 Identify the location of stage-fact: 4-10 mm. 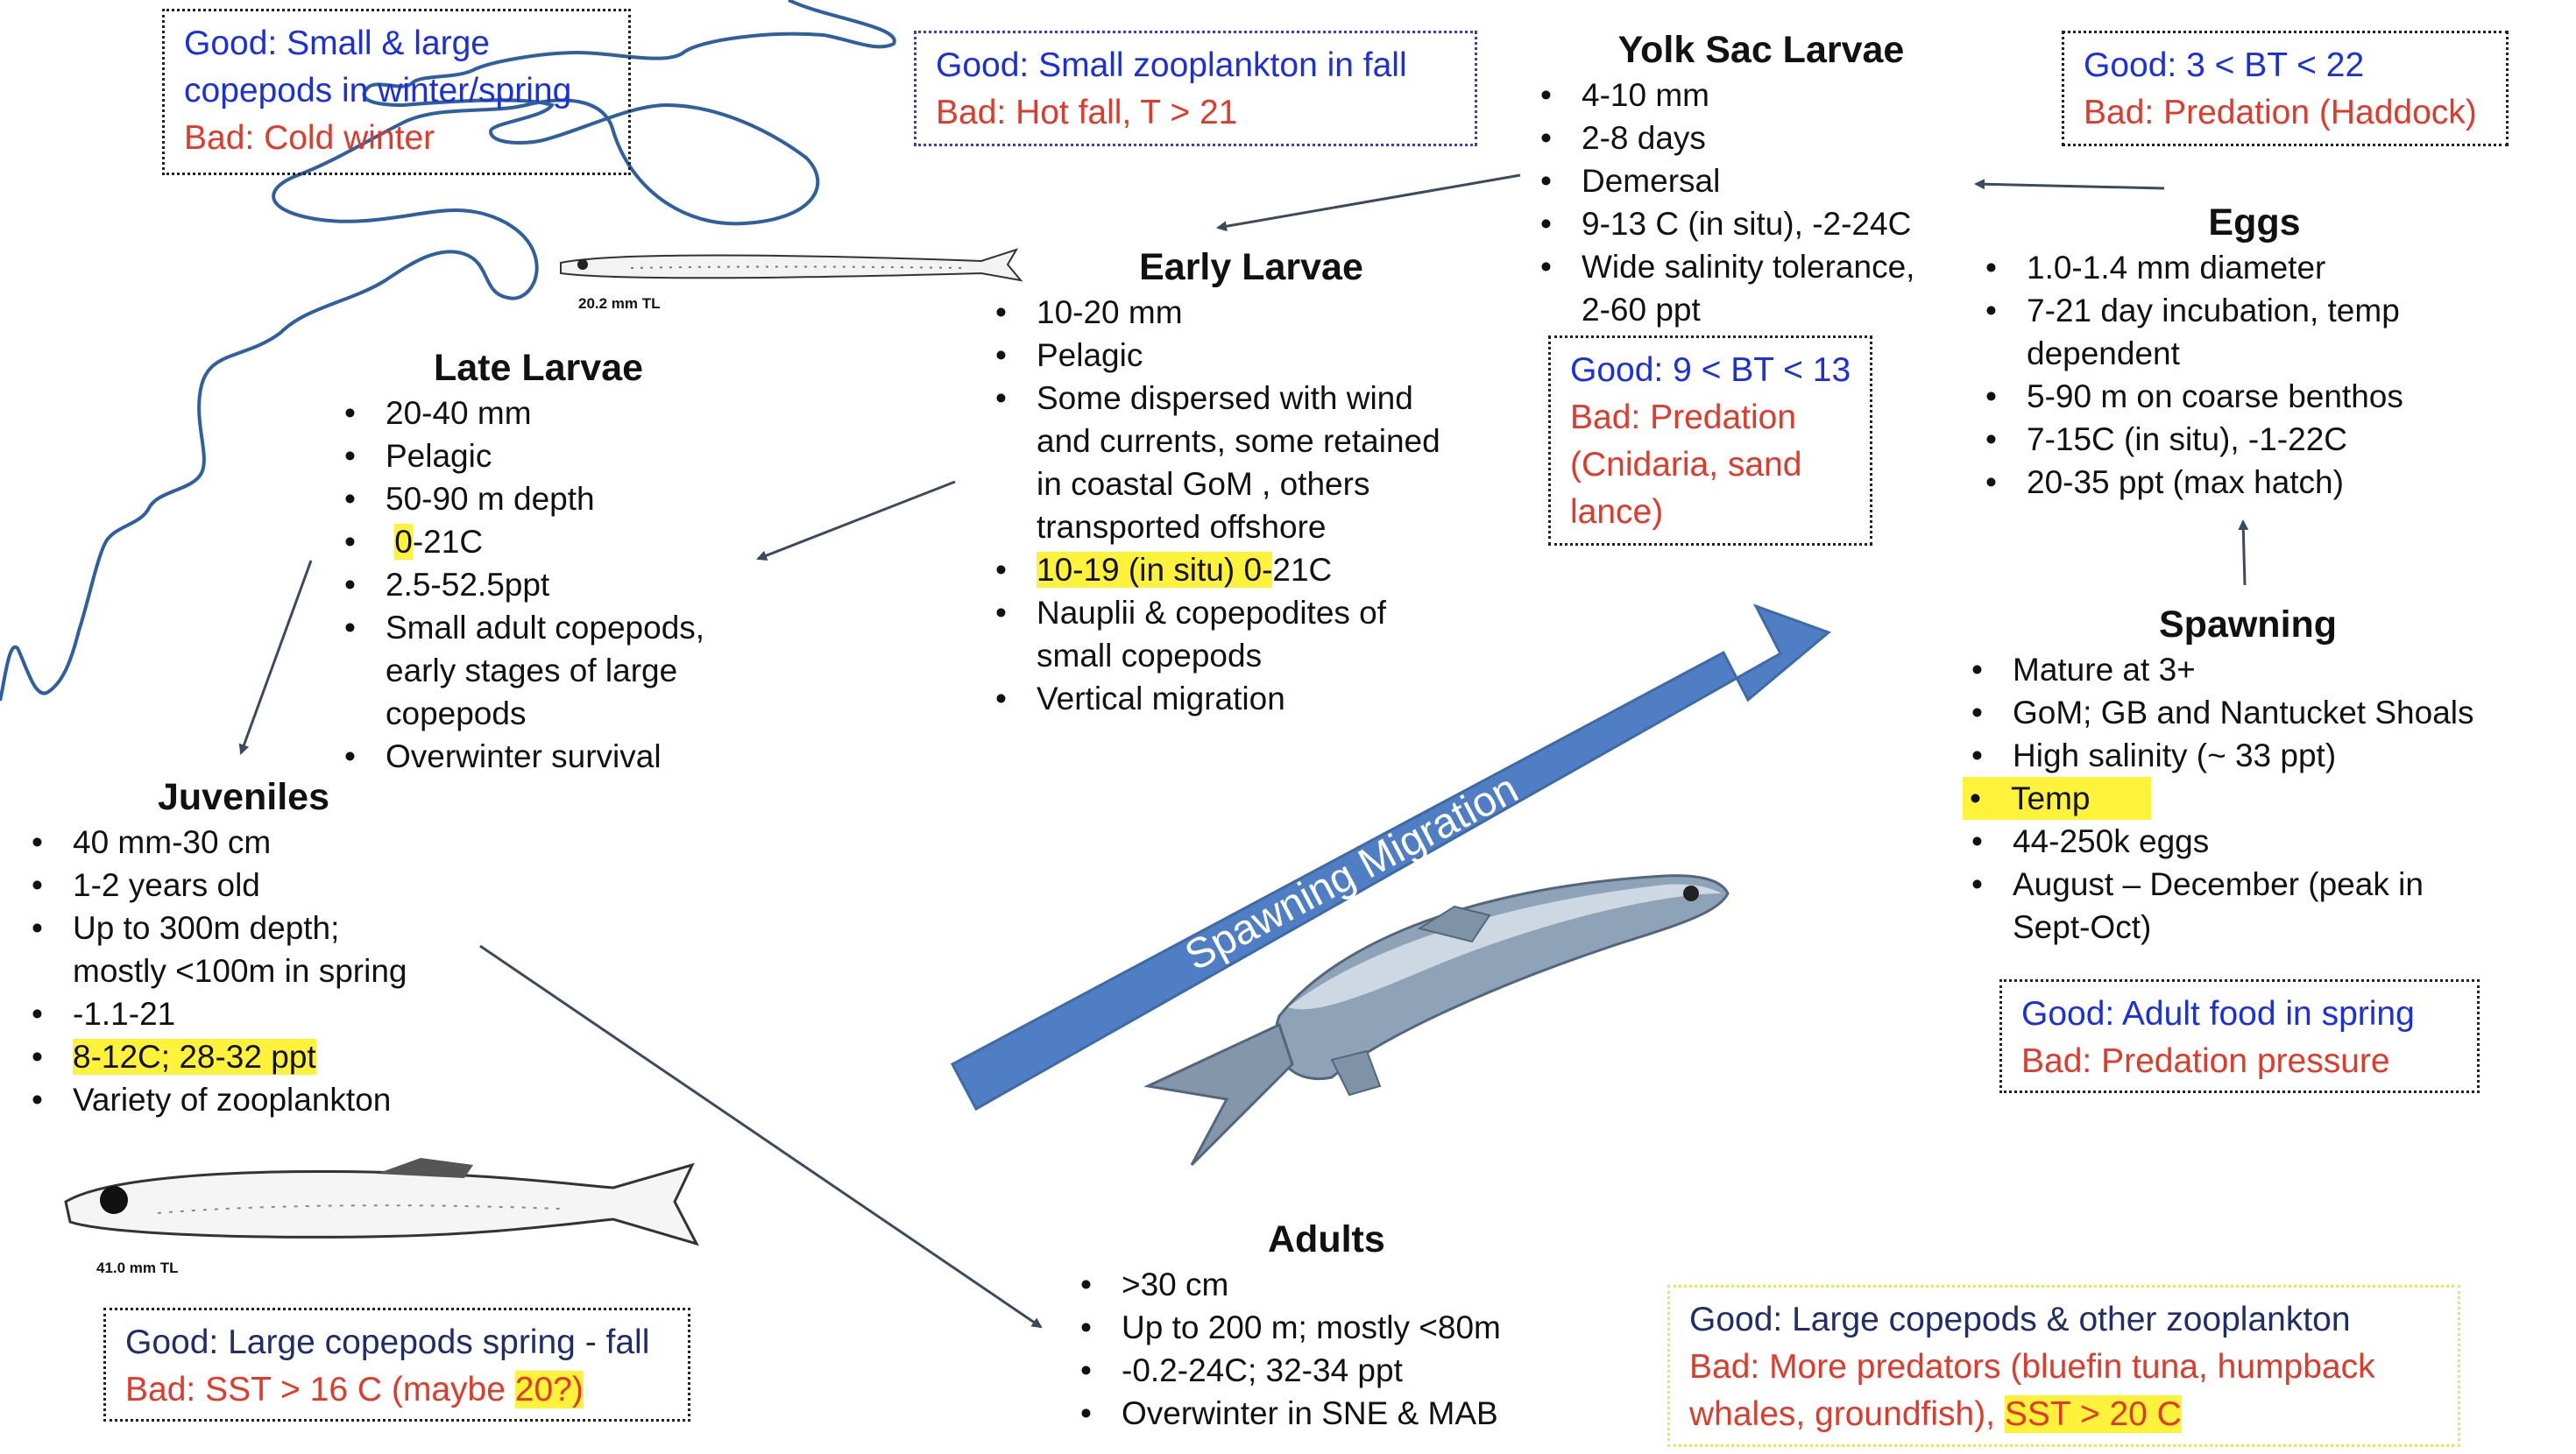
(1761, 95).